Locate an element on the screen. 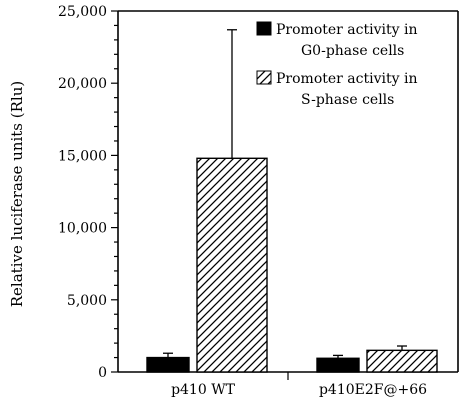 The image size is (474, 405). x-tick-label: p410 WT is located at coordinates (203, 390).